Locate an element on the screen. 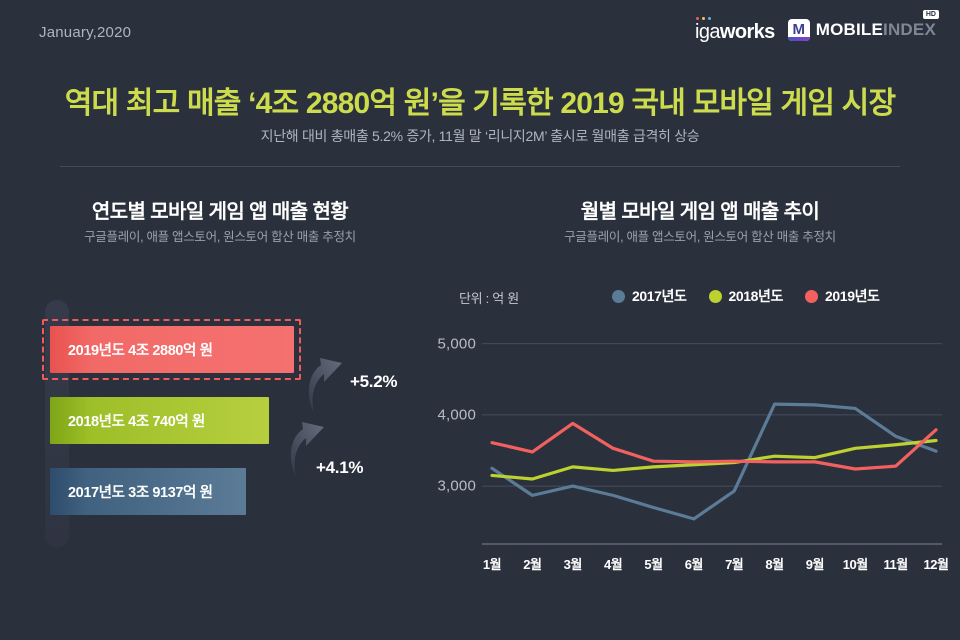  x-tick-label: 4월 is located at coordinates (613, 564).